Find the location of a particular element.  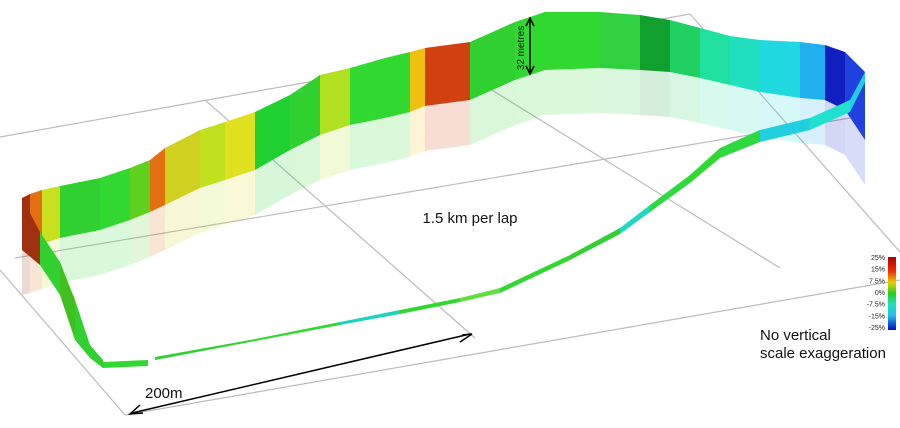

colorbar-label: -25% is located at coordinates (877, 328).